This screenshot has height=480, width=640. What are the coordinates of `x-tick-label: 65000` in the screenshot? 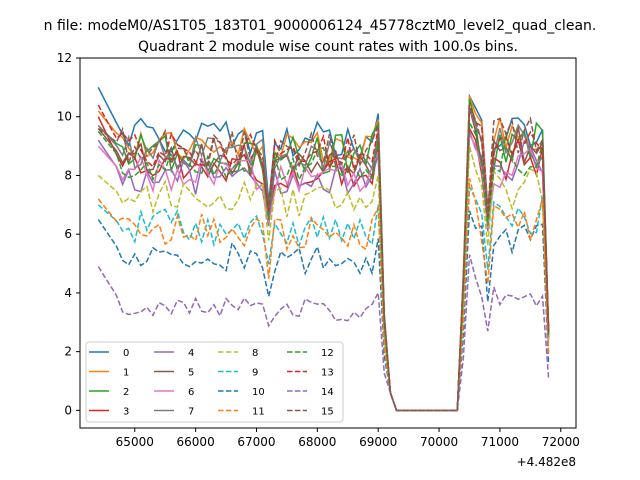 It's located at (135, 442).